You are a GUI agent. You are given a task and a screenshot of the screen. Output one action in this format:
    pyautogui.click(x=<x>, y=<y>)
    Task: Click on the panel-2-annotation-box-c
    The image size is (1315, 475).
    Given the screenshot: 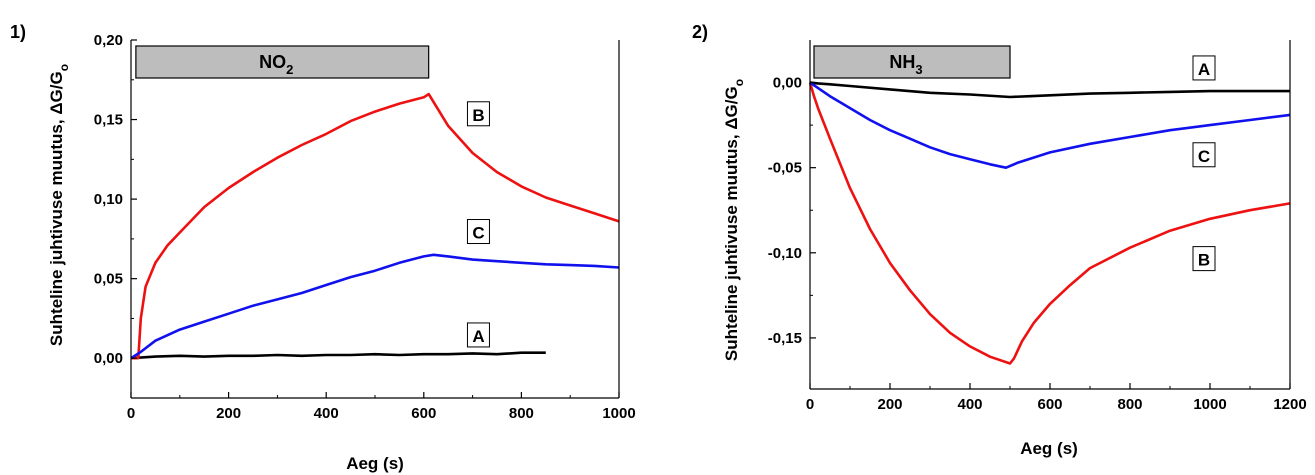 What is the action you would take?
    pyautogui.click(x=1204, y=155)
    